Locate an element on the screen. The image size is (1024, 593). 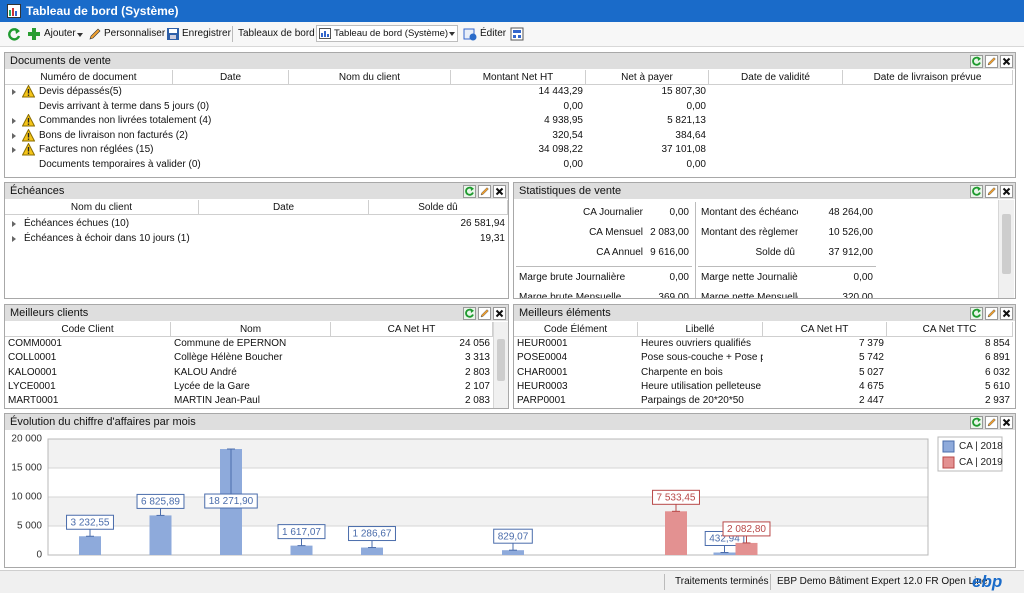
title-bar: Tableau de bord (Système) is located at coordinates (512, 11).